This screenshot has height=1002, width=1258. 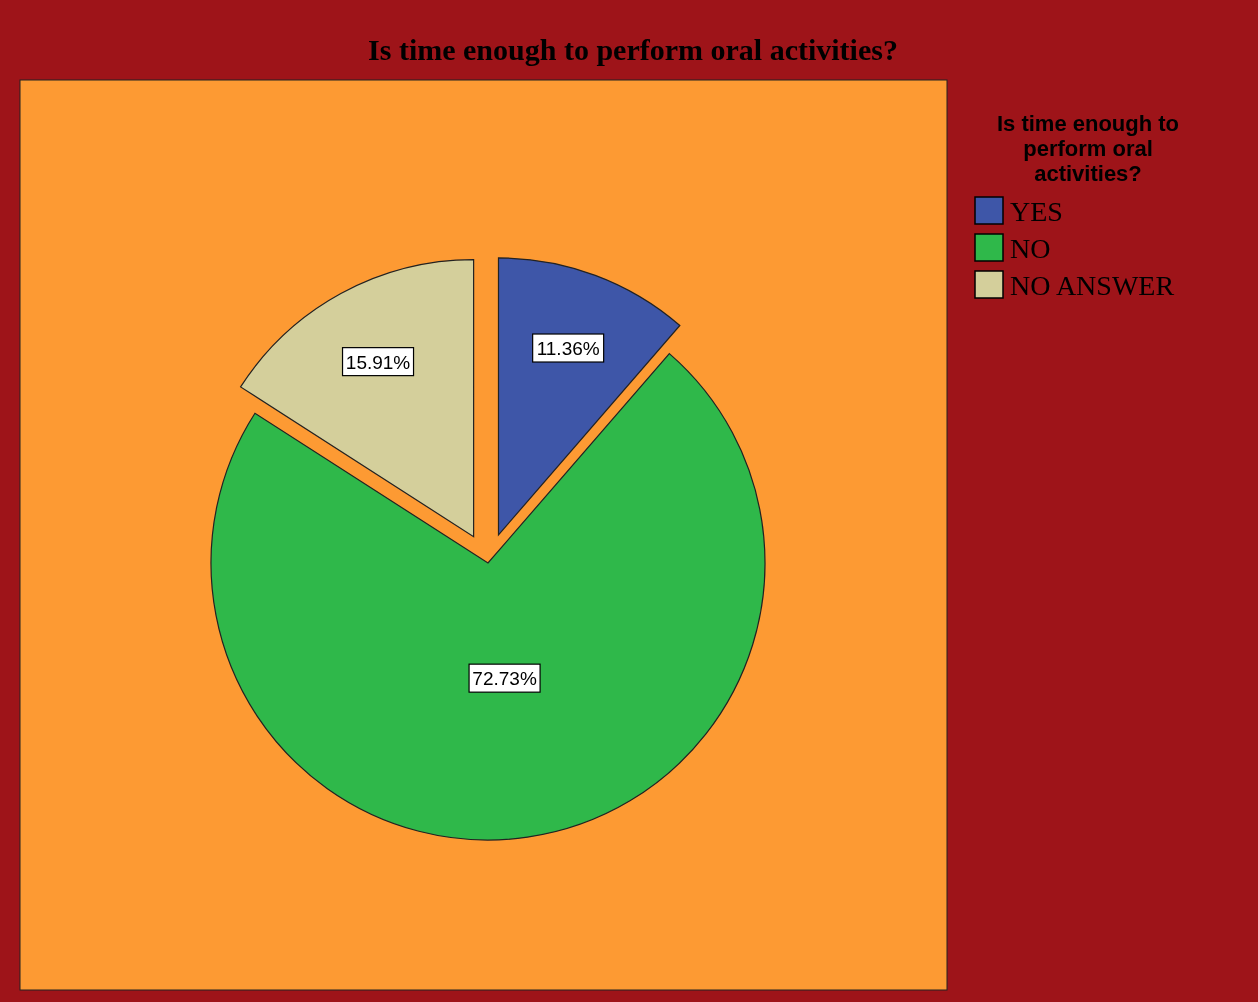 I want to click on data-label: 15.91%, so click(x=378, y=362).